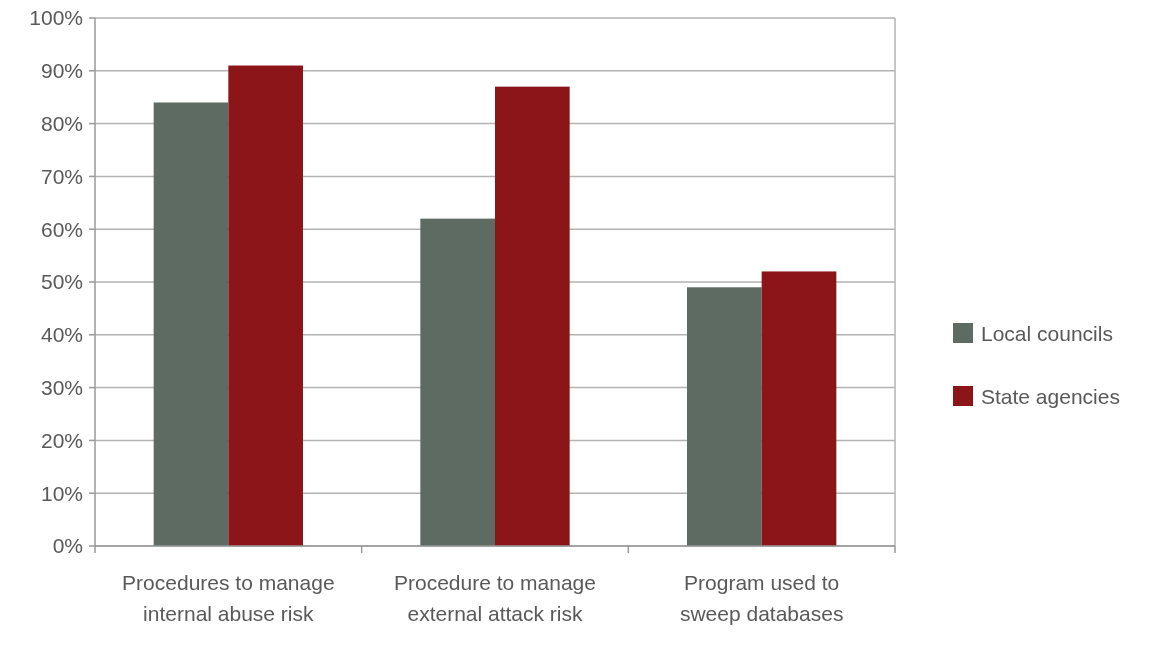 Image resolution: width=1155 pixels, height=663 pixels. Describe the element at coordinates (61, 229) in the screenshot. I see `y-tick-label: 60%` at that location.